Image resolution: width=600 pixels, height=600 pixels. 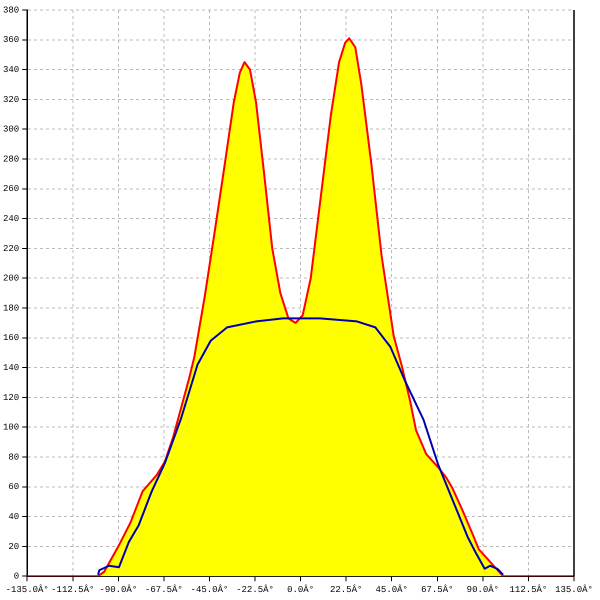 What do you see at coordinates (574, 589) in the screenshot?
I see `x-tick-label: 135.0Â°` at bounding box center [574, 589].